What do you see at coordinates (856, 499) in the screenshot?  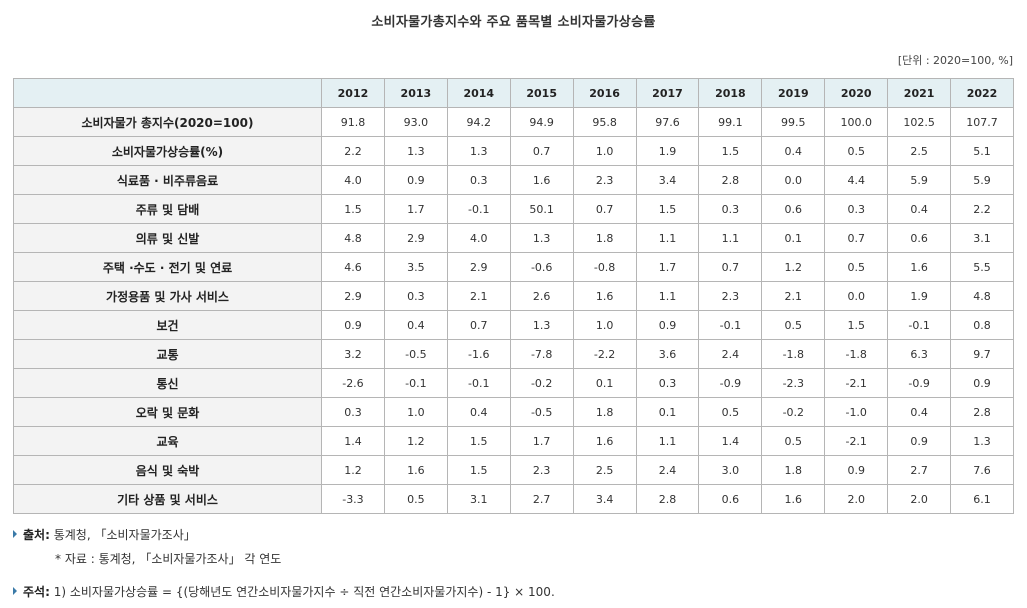 I see `table-cell: 2.0` at bounding box center [856, 499].